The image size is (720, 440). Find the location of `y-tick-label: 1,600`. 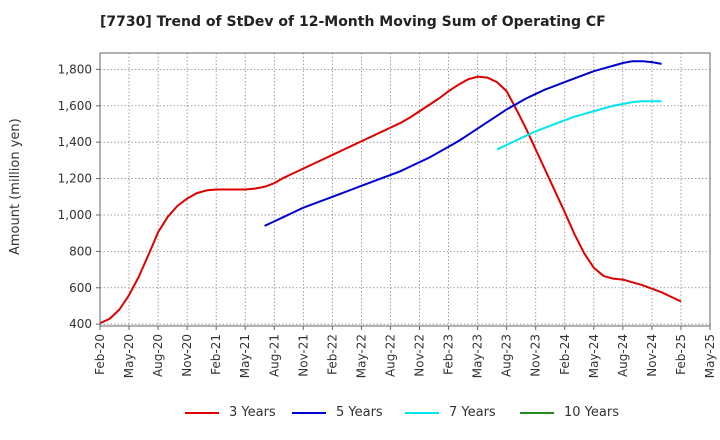

y-tick-label: 1,600 is located at coordinates (75, 106).